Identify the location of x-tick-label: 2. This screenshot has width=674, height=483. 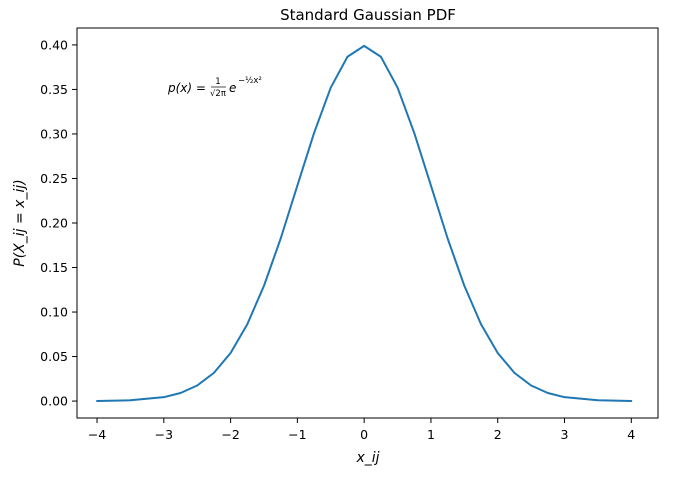
(498, 434).